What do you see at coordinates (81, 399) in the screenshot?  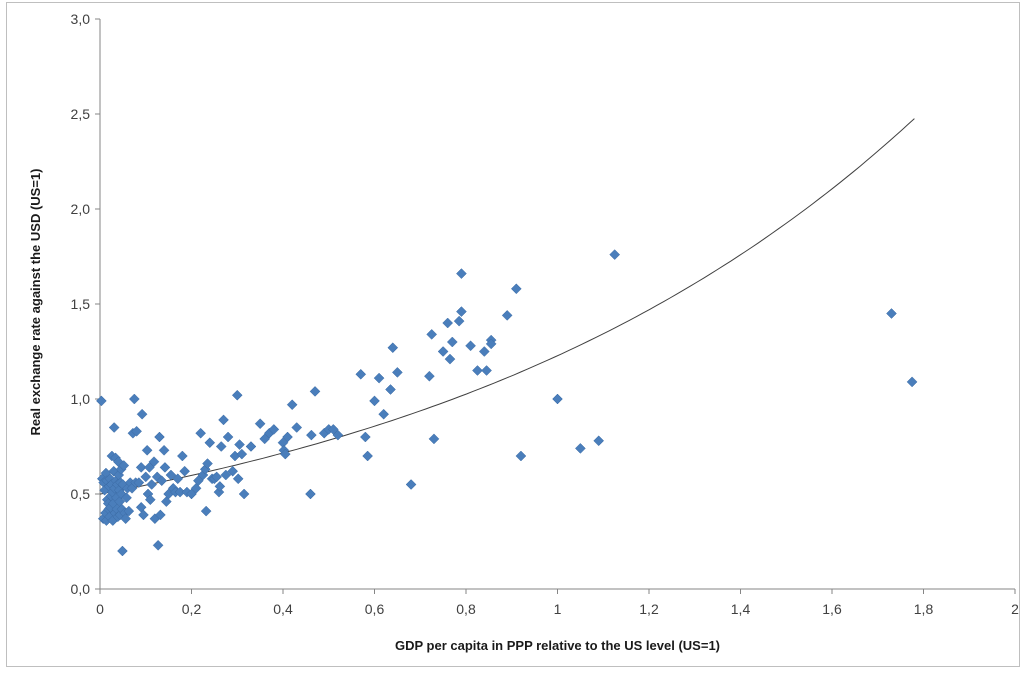 I see `y-tick-label: 1,0` at bounding box center [81, 399].